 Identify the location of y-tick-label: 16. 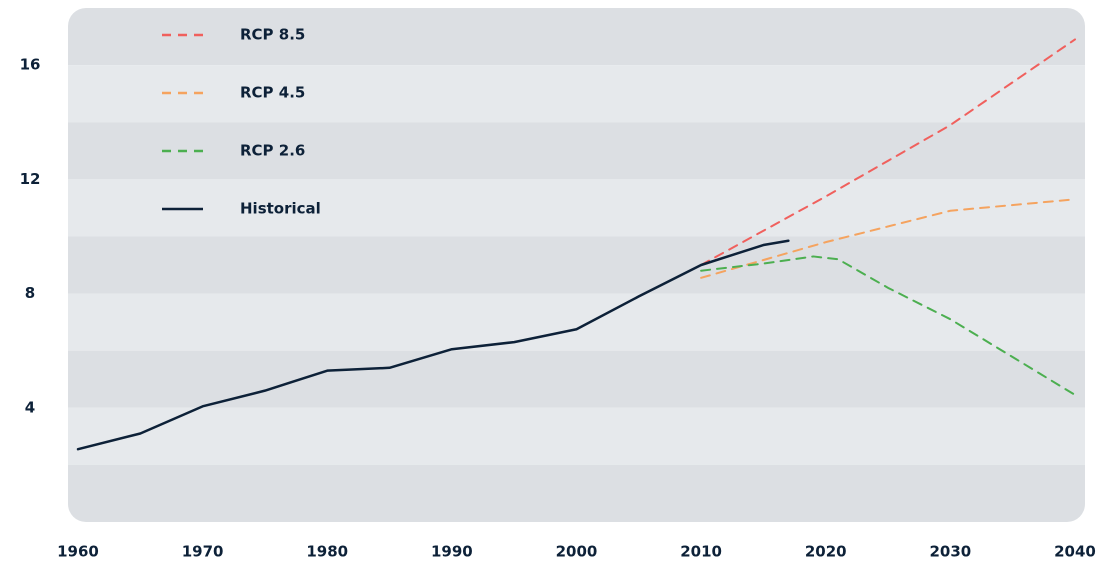
(30, 65).